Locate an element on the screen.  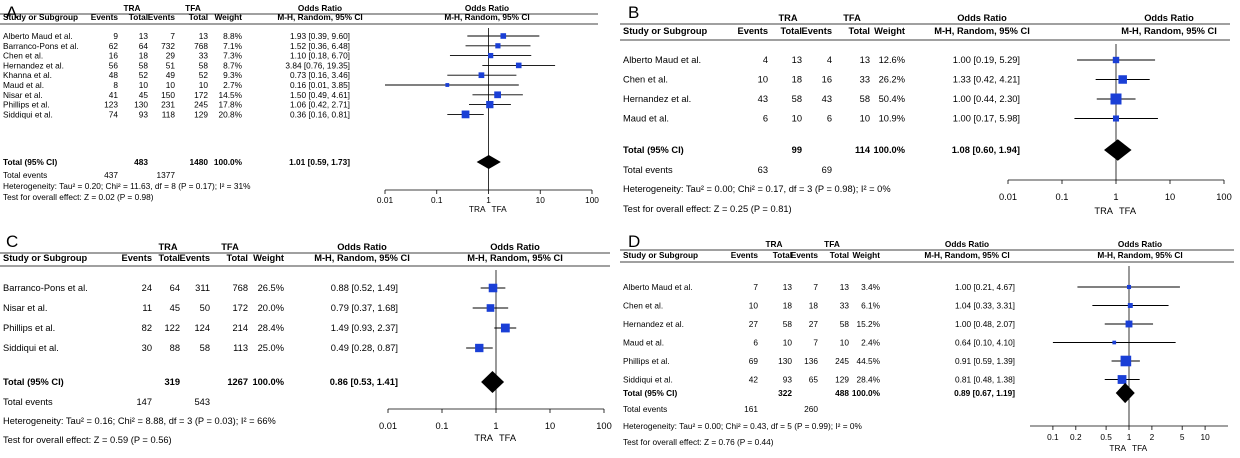
group2-events-value: 58 is located at coordinates (205, 348).